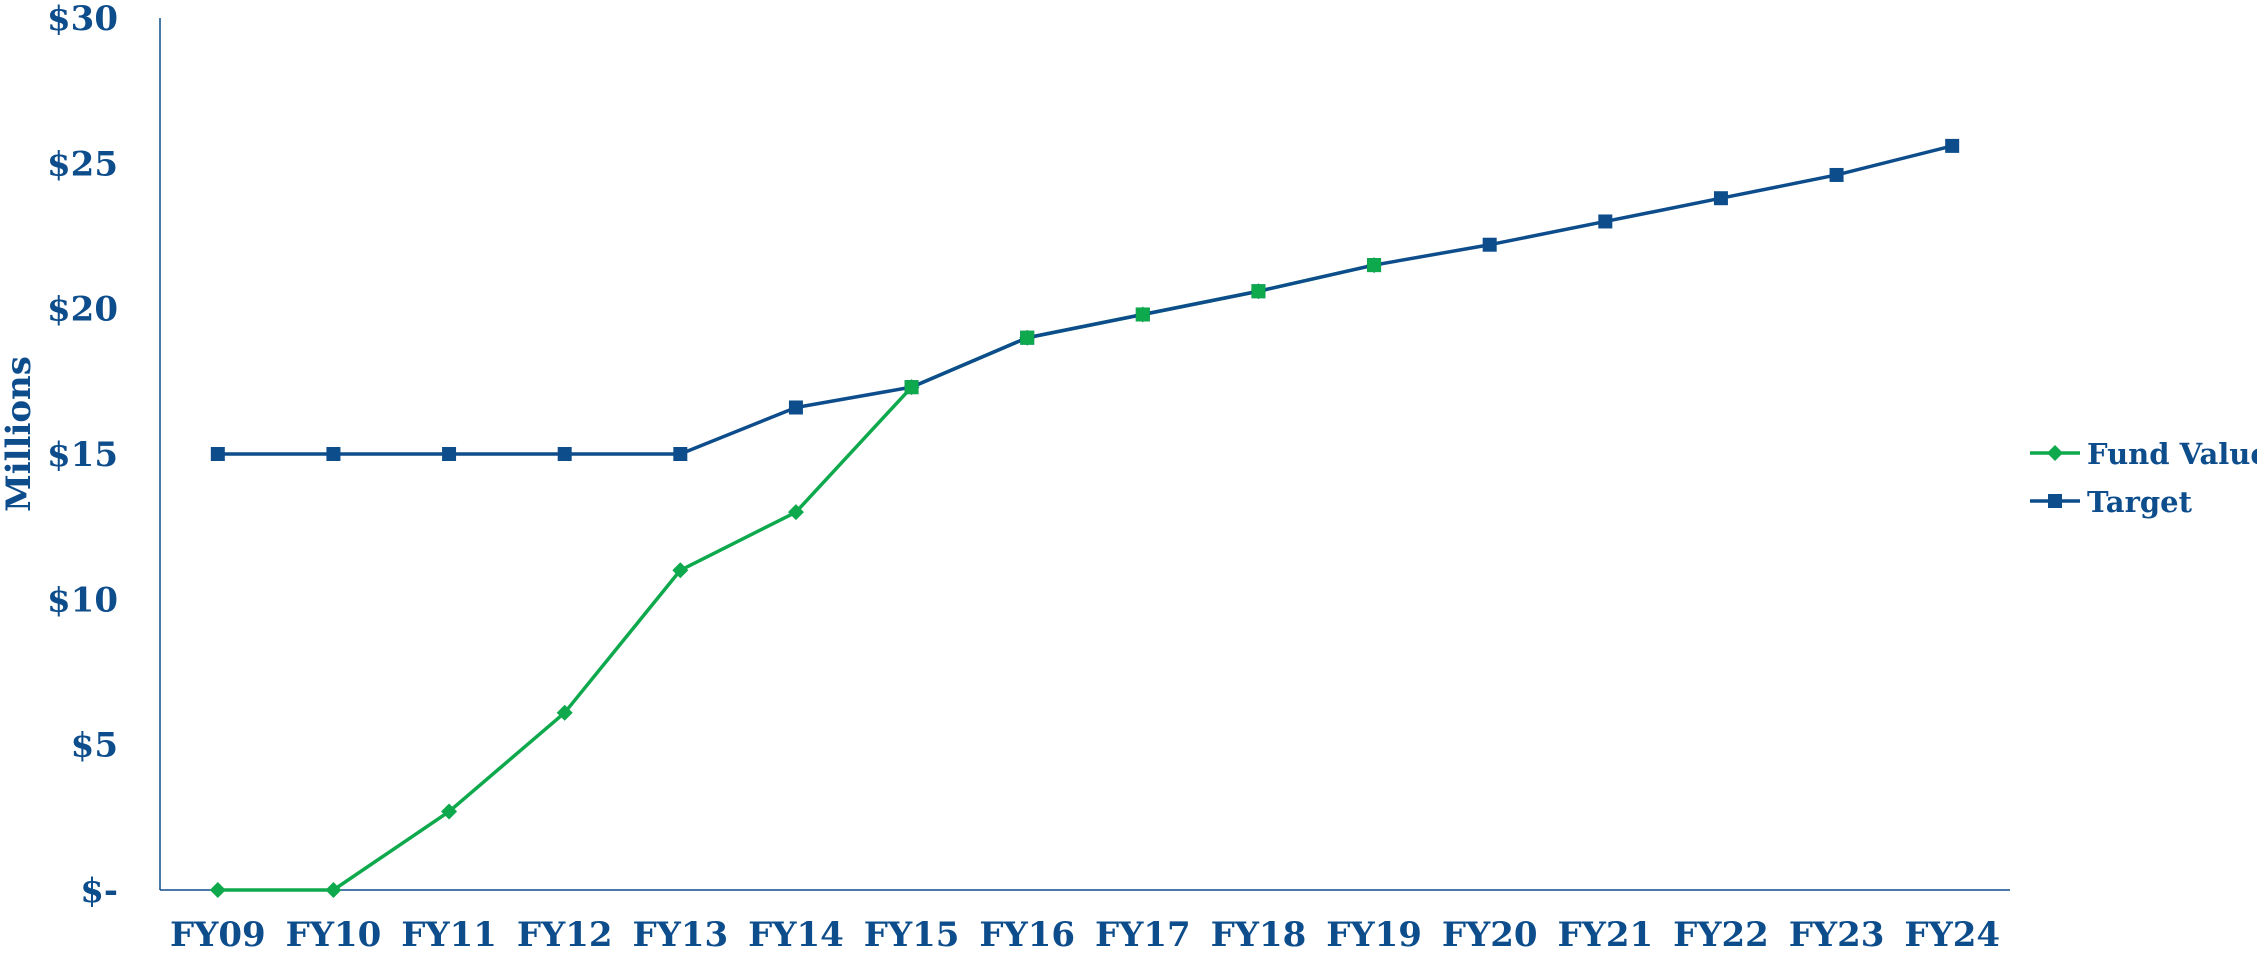  What do you see at coordinates (99, 891) in the screenshot?
I see `y-tick-label: $-` at bounding box center [99, 891].